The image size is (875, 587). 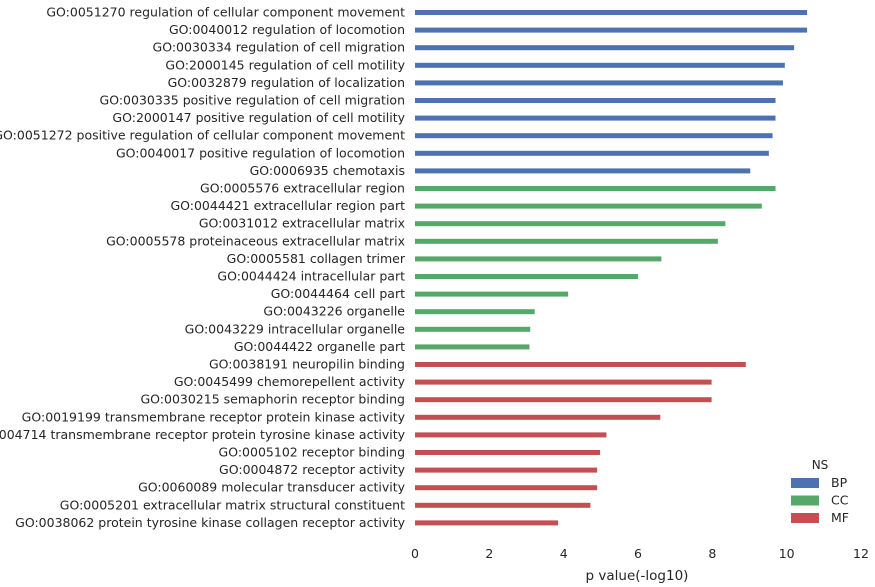 I want to click on category-label: GO:0044464 cell part, so click(x=338, y=293).